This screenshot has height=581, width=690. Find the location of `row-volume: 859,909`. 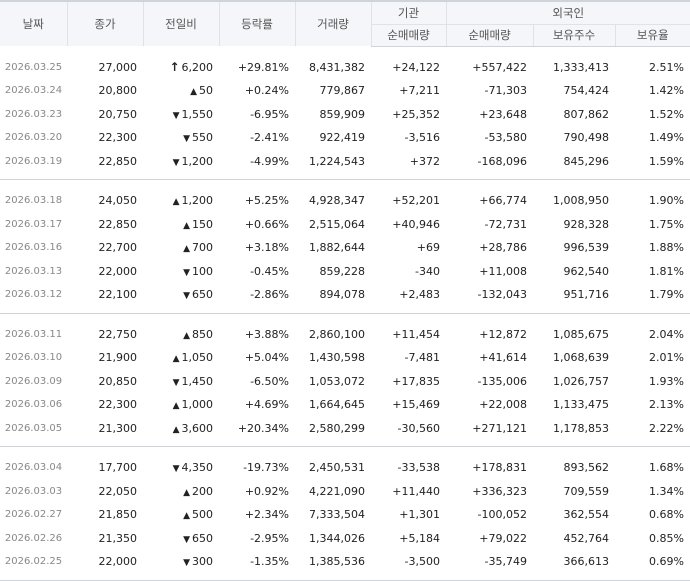

row-volume: 859,909 is located at coordinates (342, 114).